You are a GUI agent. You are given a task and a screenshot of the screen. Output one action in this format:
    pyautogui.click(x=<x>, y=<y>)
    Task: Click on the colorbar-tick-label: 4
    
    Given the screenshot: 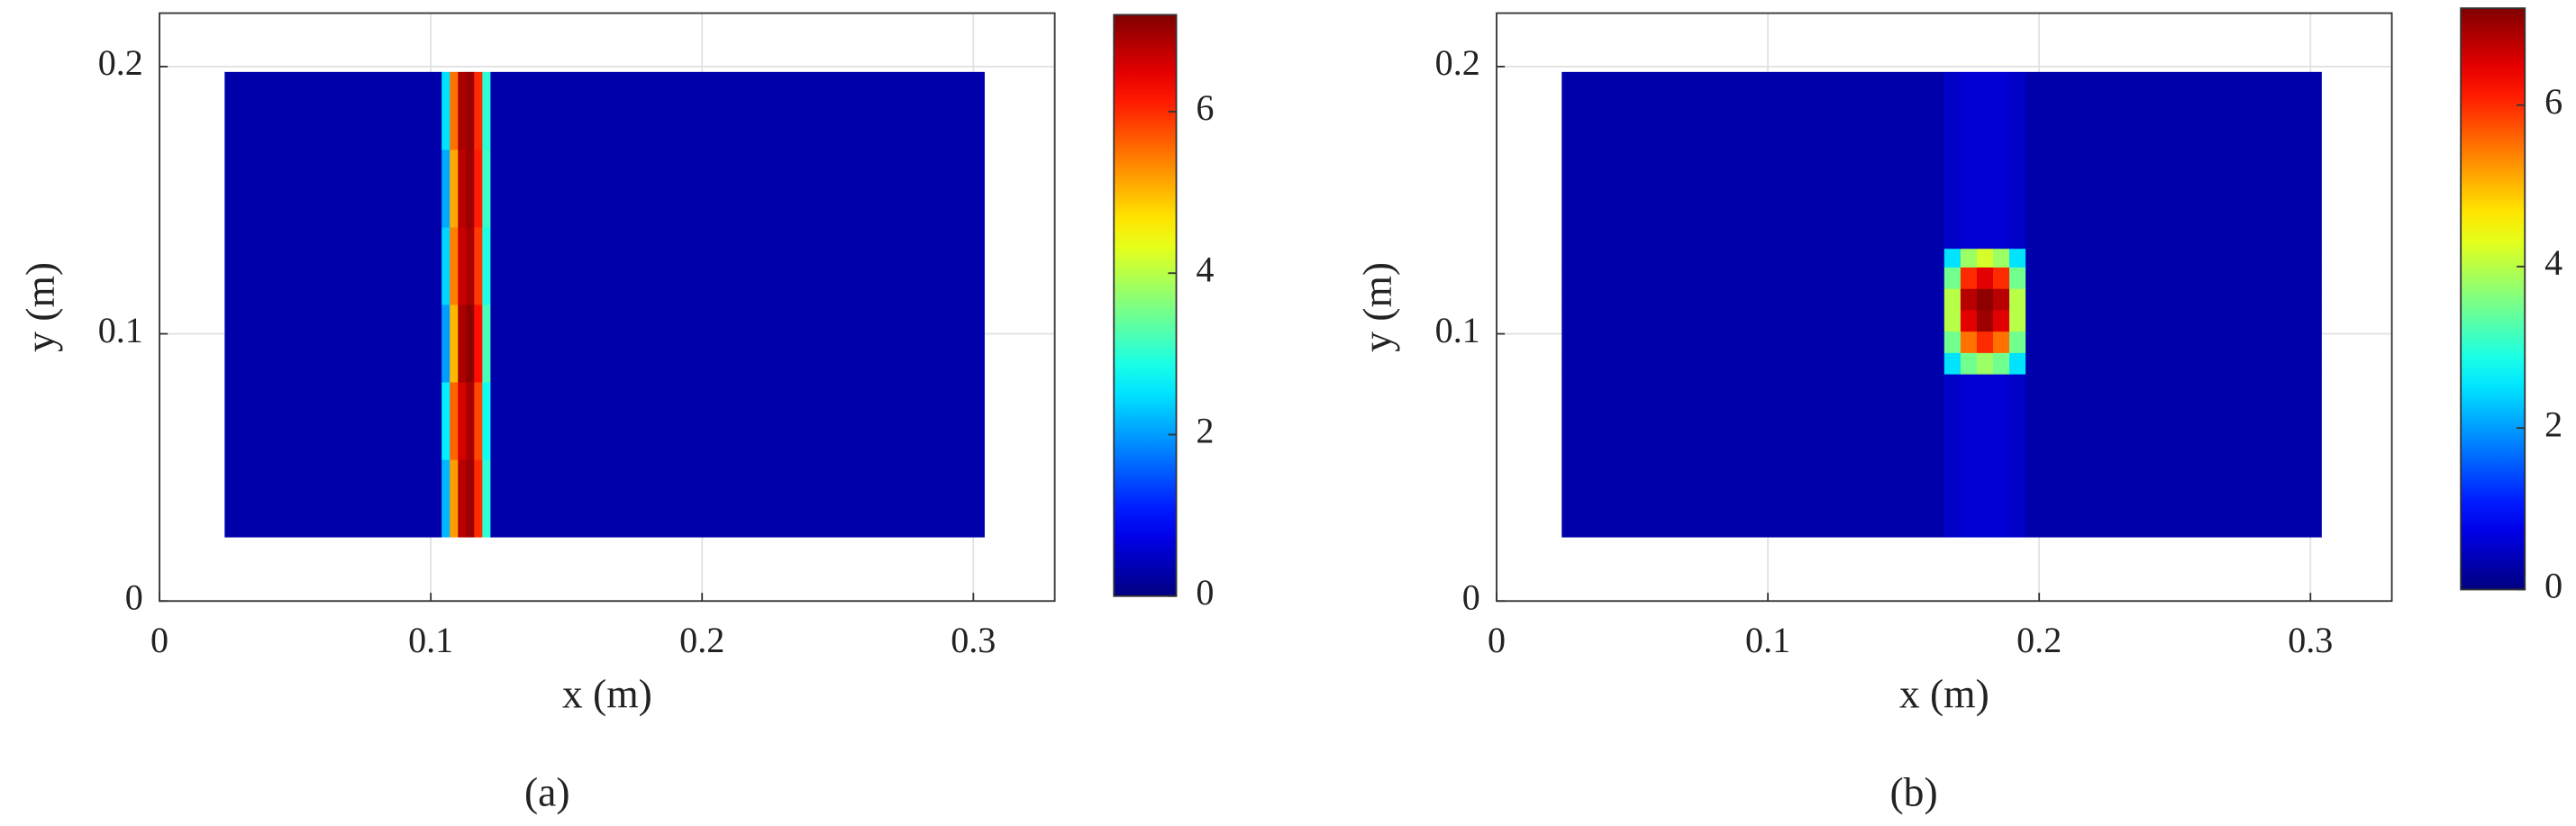 What is the action you would take?
    pyautogui.click(x=2553, y=262)
    